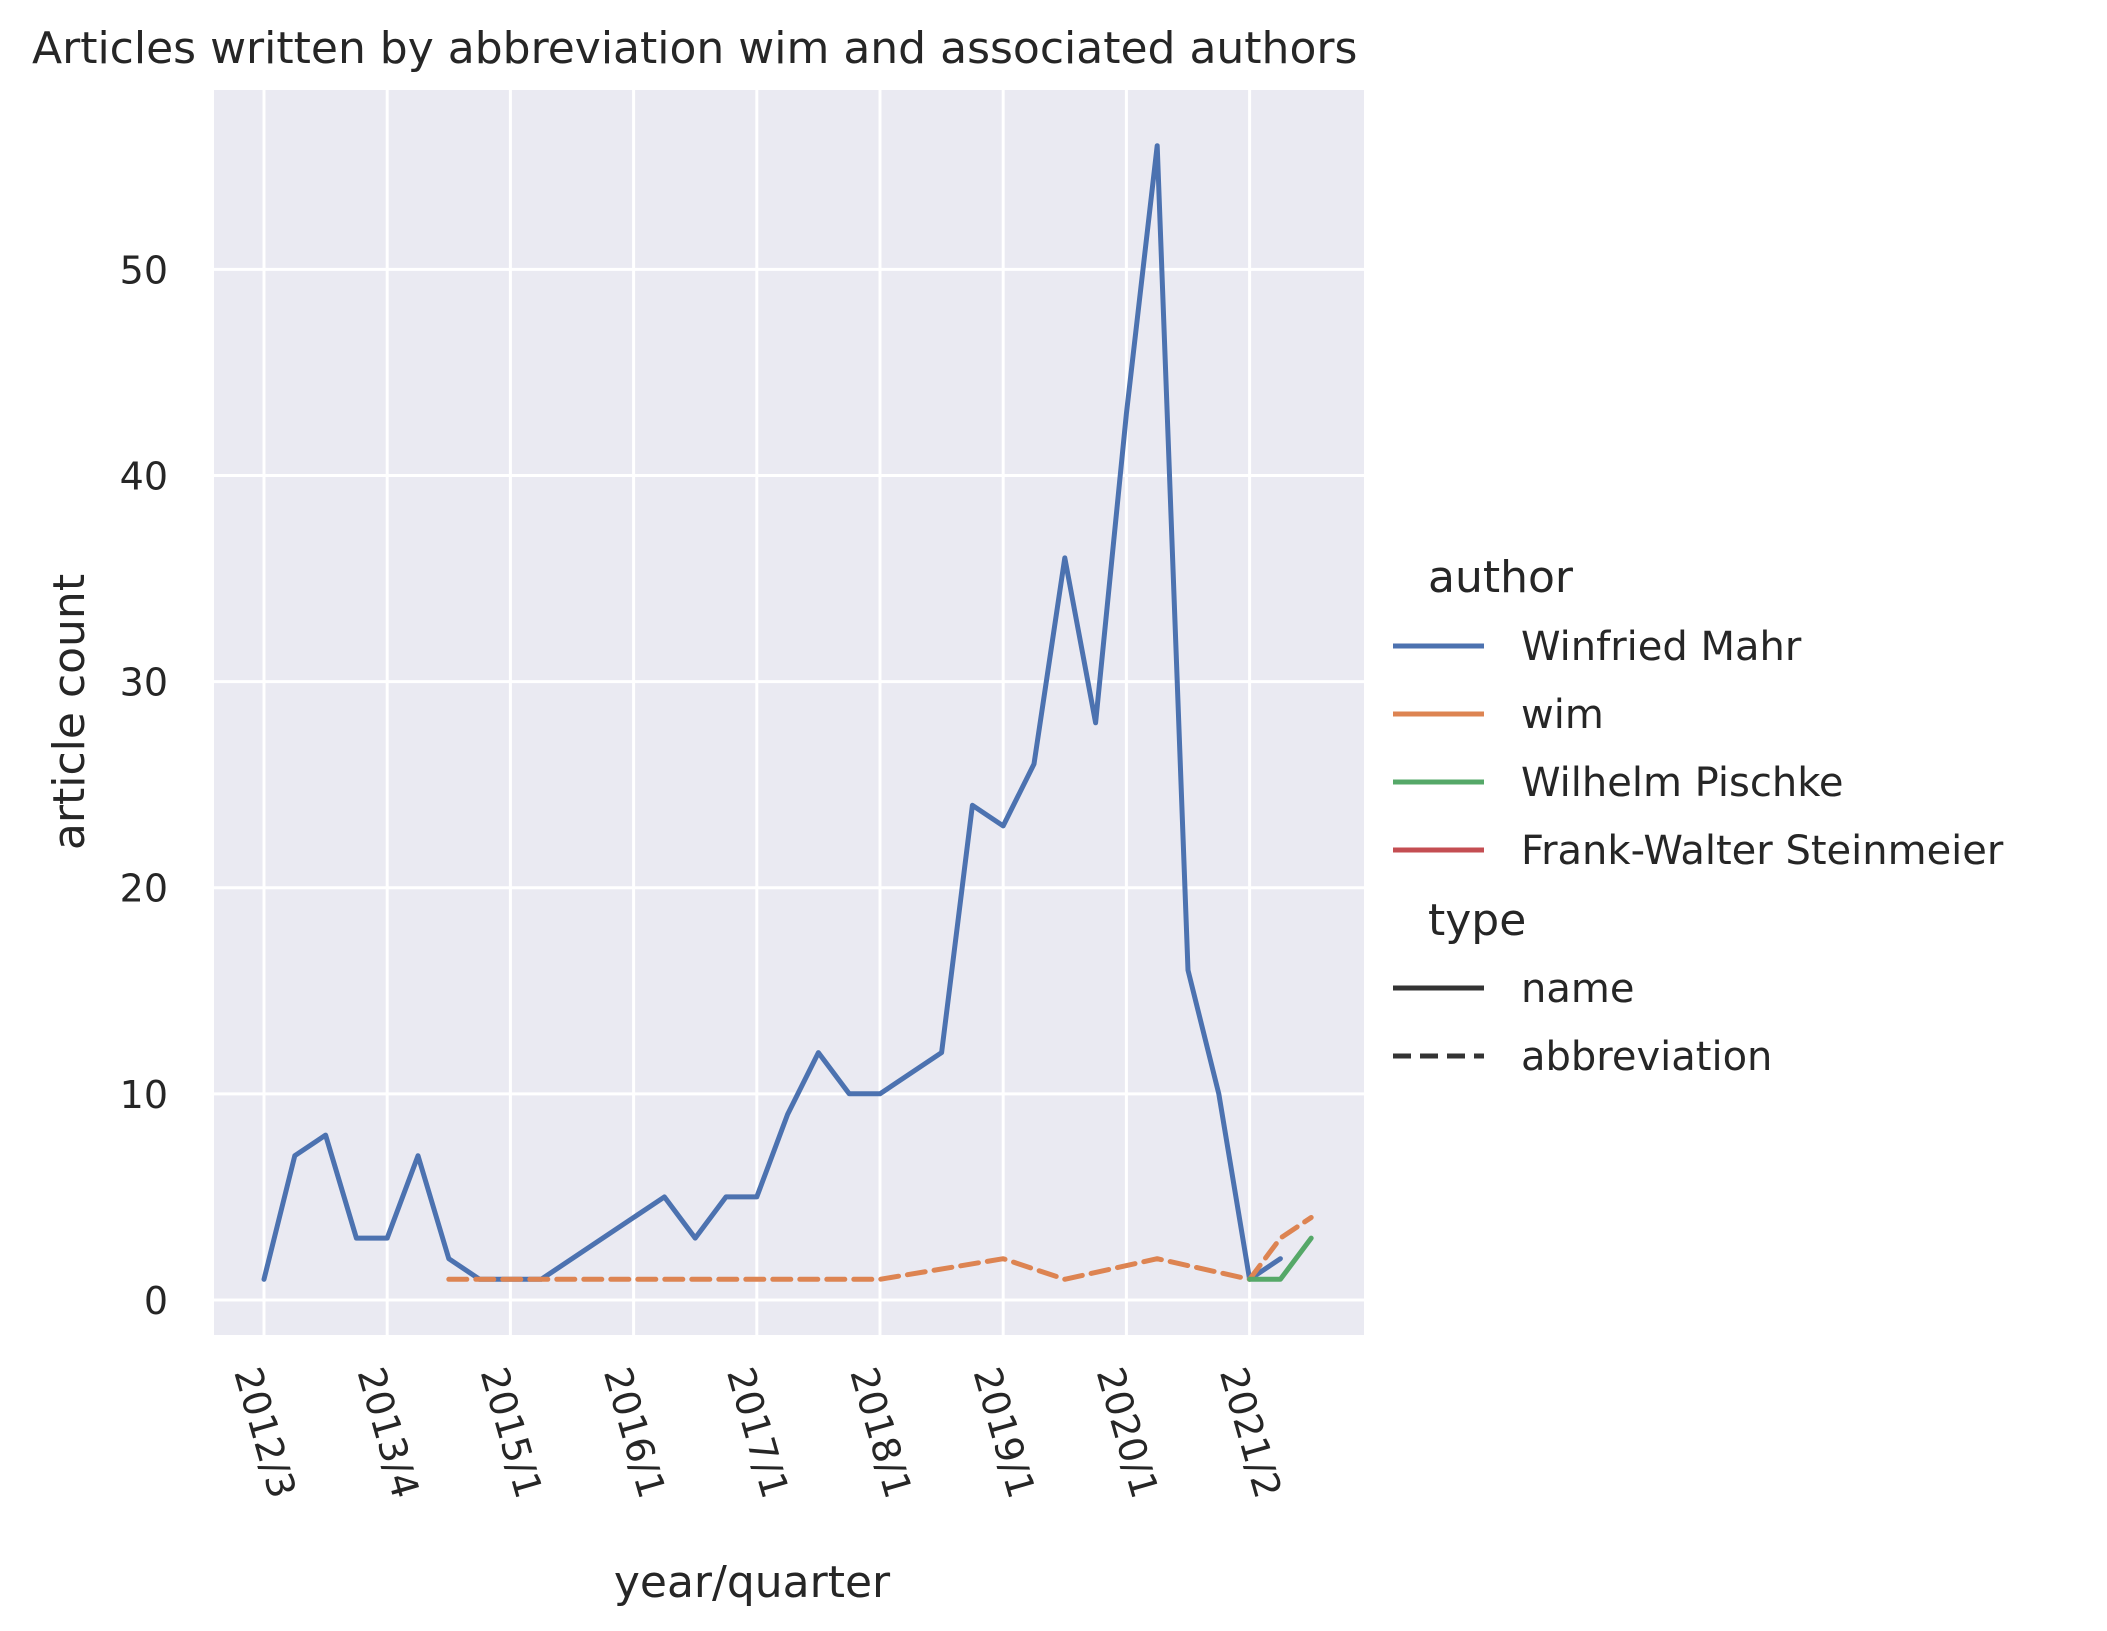 The height and width of the screenshot is (1631, 2107). Describe the element at coordinates (1562, 715) in the screenshot. I see `legend-author-label: wim` at that location.